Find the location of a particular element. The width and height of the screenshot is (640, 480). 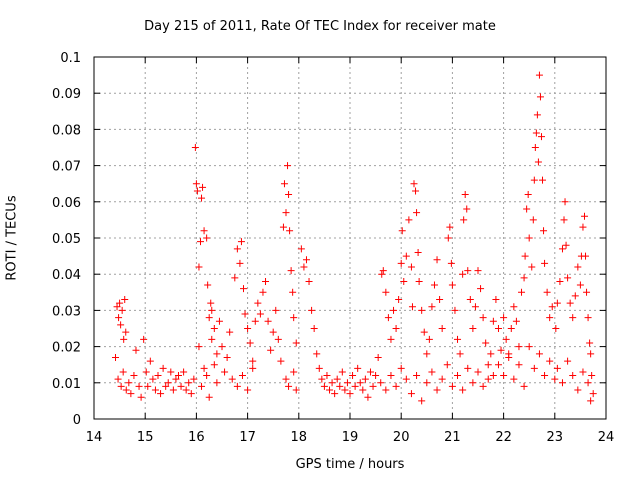

x-tick-label: 20 is located at coordinates (401, 437).